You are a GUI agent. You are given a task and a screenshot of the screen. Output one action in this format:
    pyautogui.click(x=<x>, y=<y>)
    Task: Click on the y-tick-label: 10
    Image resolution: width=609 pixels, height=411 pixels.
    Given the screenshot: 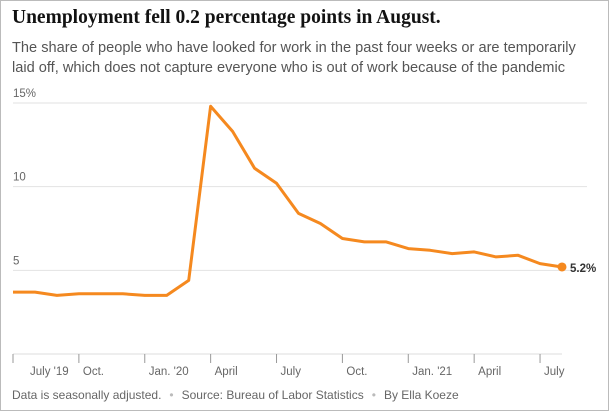 What is the action you would take?
    pyautogui.click(x=19, y=178)
    